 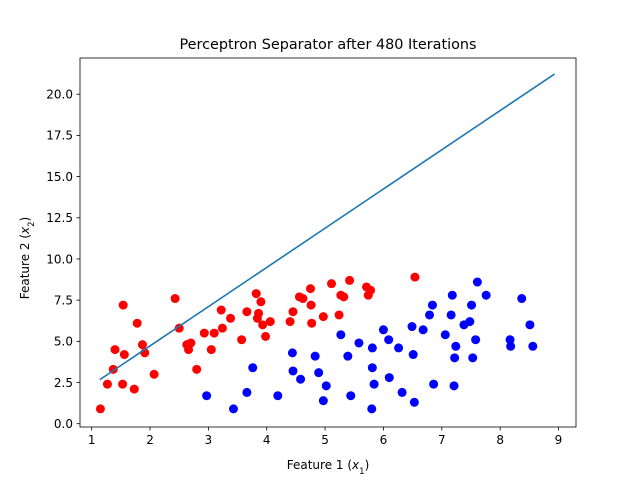 I want to click on y-tick-label: 0.0, so click(x=63, y=424).